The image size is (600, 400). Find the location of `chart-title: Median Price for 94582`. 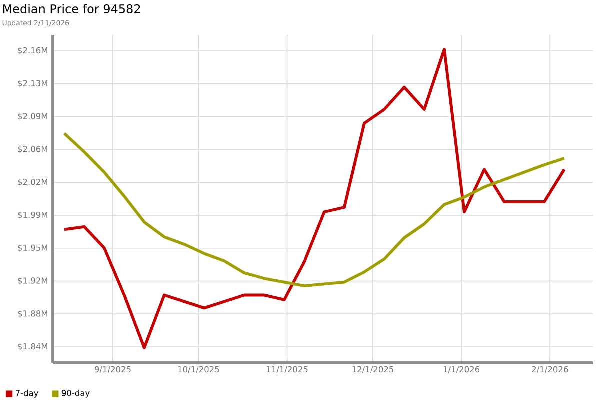

chart-title: Median Price for 94582 is located at coordinates (71, 9).